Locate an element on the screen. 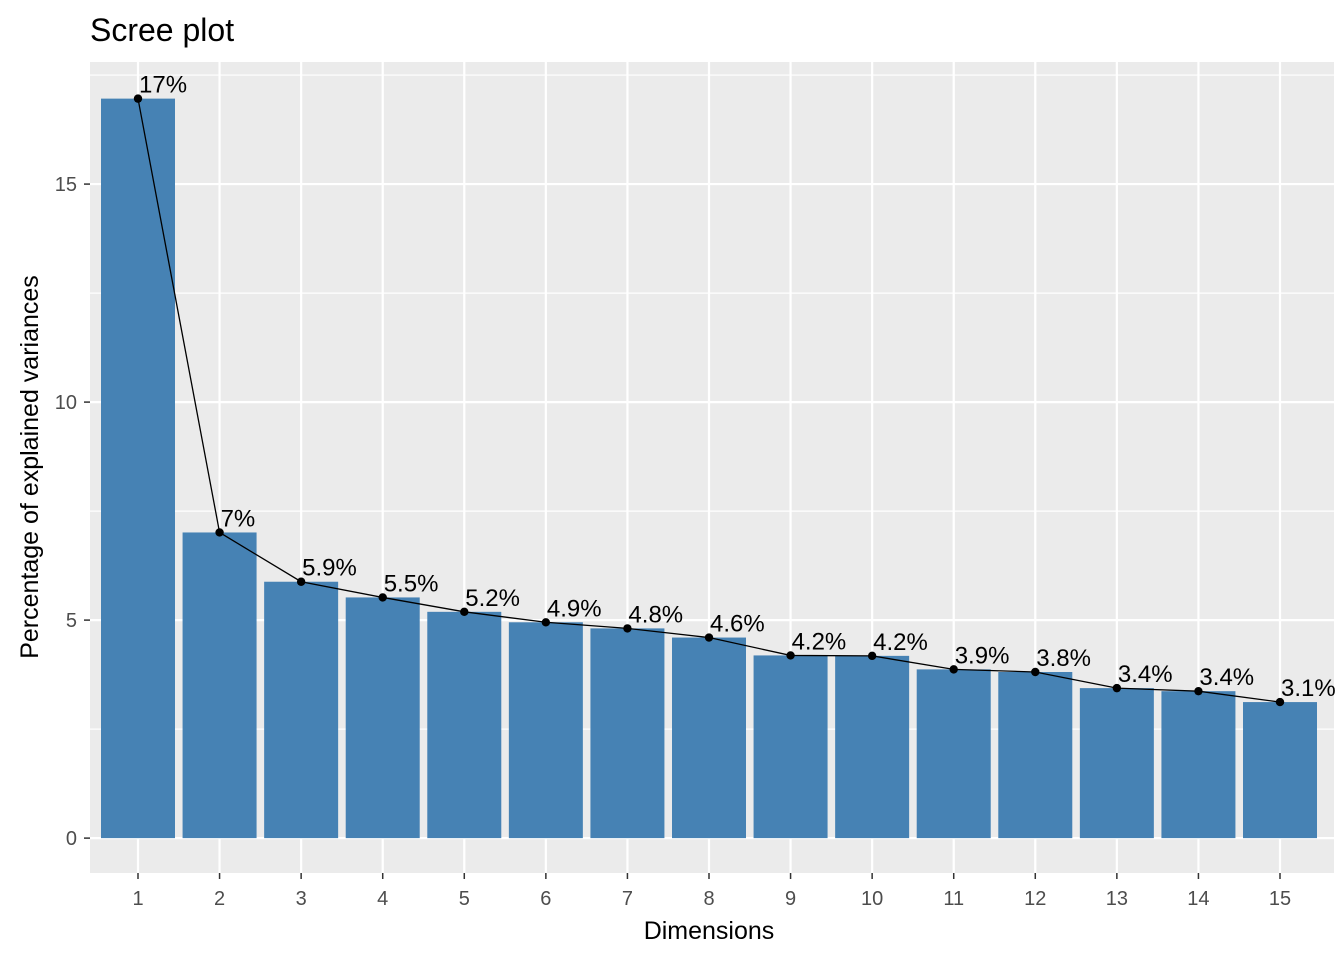  x-tick-label: 1 is located at coordinates (137, 899).